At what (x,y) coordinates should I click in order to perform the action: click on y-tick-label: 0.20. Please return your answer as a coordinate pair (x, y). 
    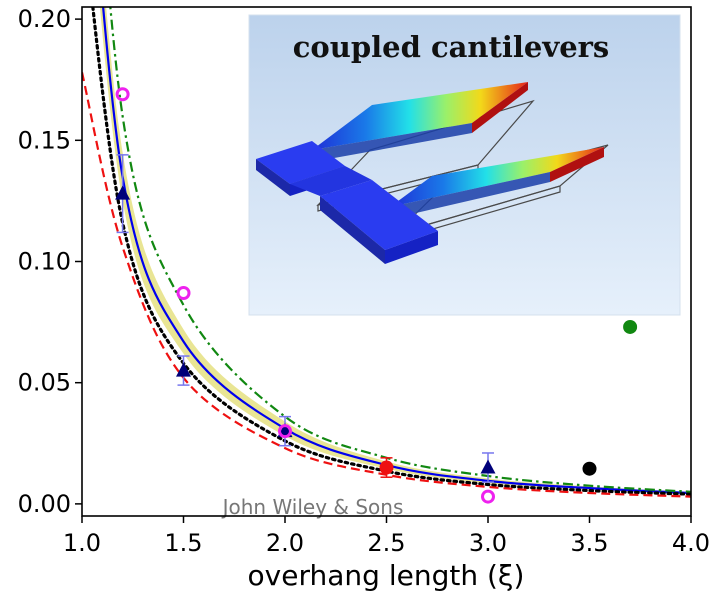
    Looking at the image, I should click on (44, 19).